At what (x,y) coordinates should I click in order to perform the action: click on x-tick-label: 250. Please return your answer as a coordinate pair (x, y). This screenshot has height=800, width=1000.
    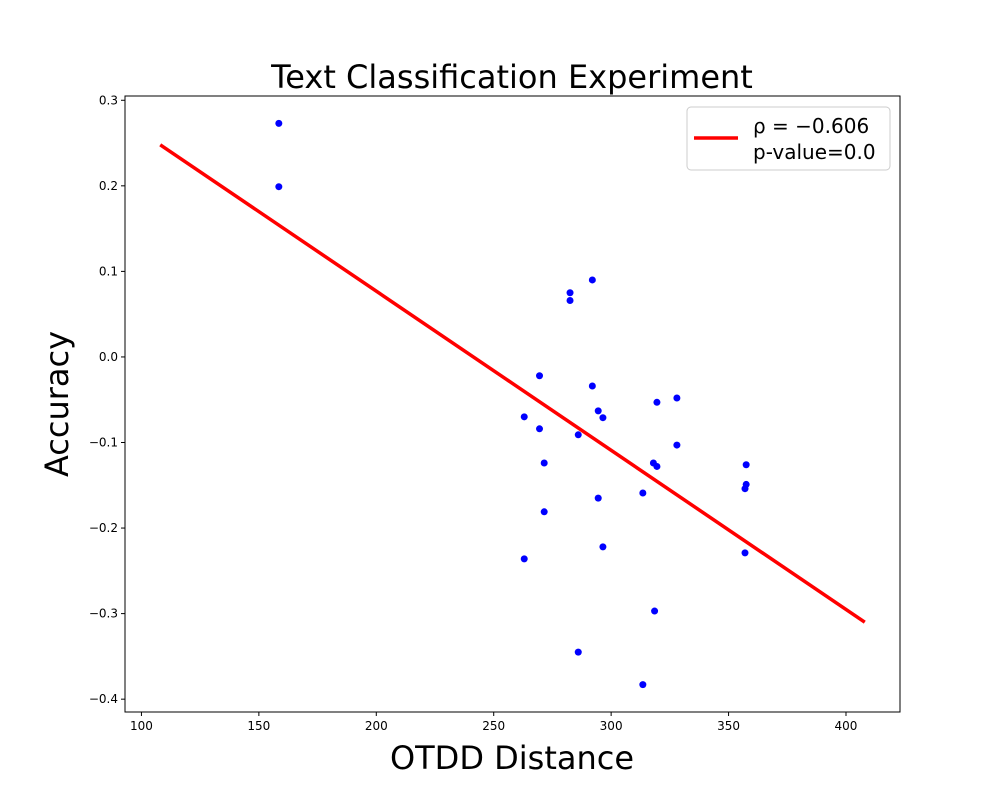
    Looking at the image, I should click on (493, 726).